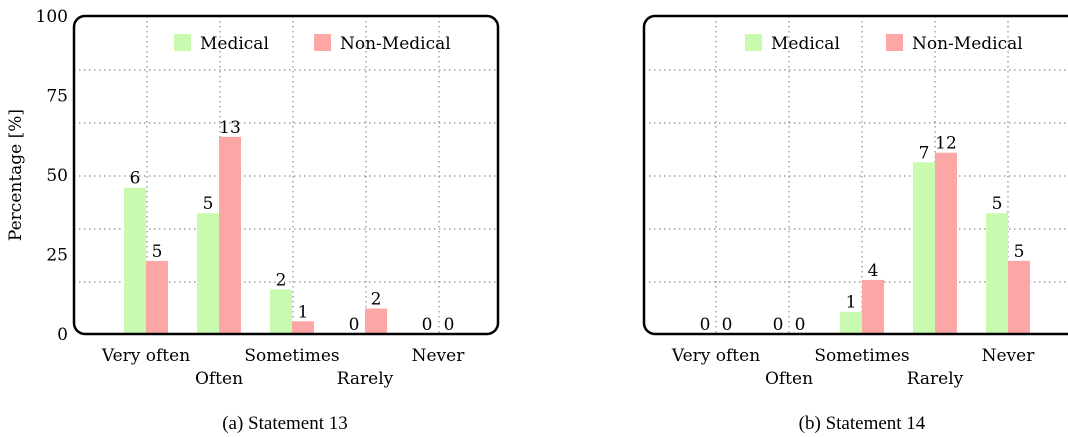 This screenshot has height=437, width=1068. Describe the element at coordinates (57, 176) in the screenshot. I see `y-tick-label: 50` at that location.